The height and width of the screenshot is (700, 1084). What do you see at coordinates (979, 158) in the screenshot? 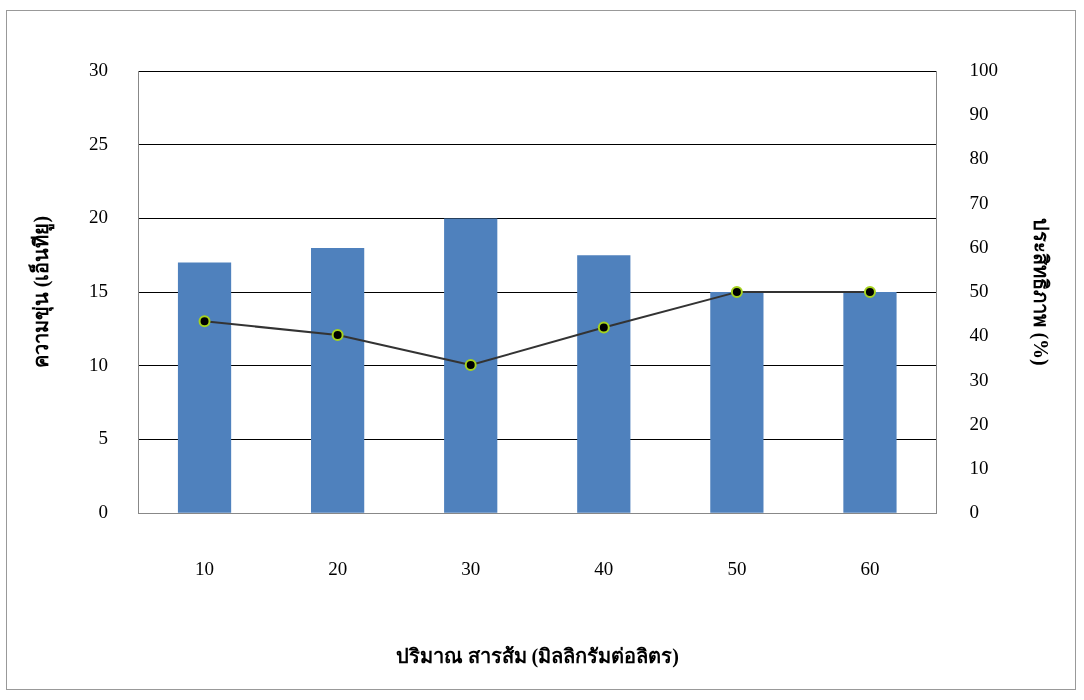
I see `y2-tick-label: 80` at bounding box center [979, 158].